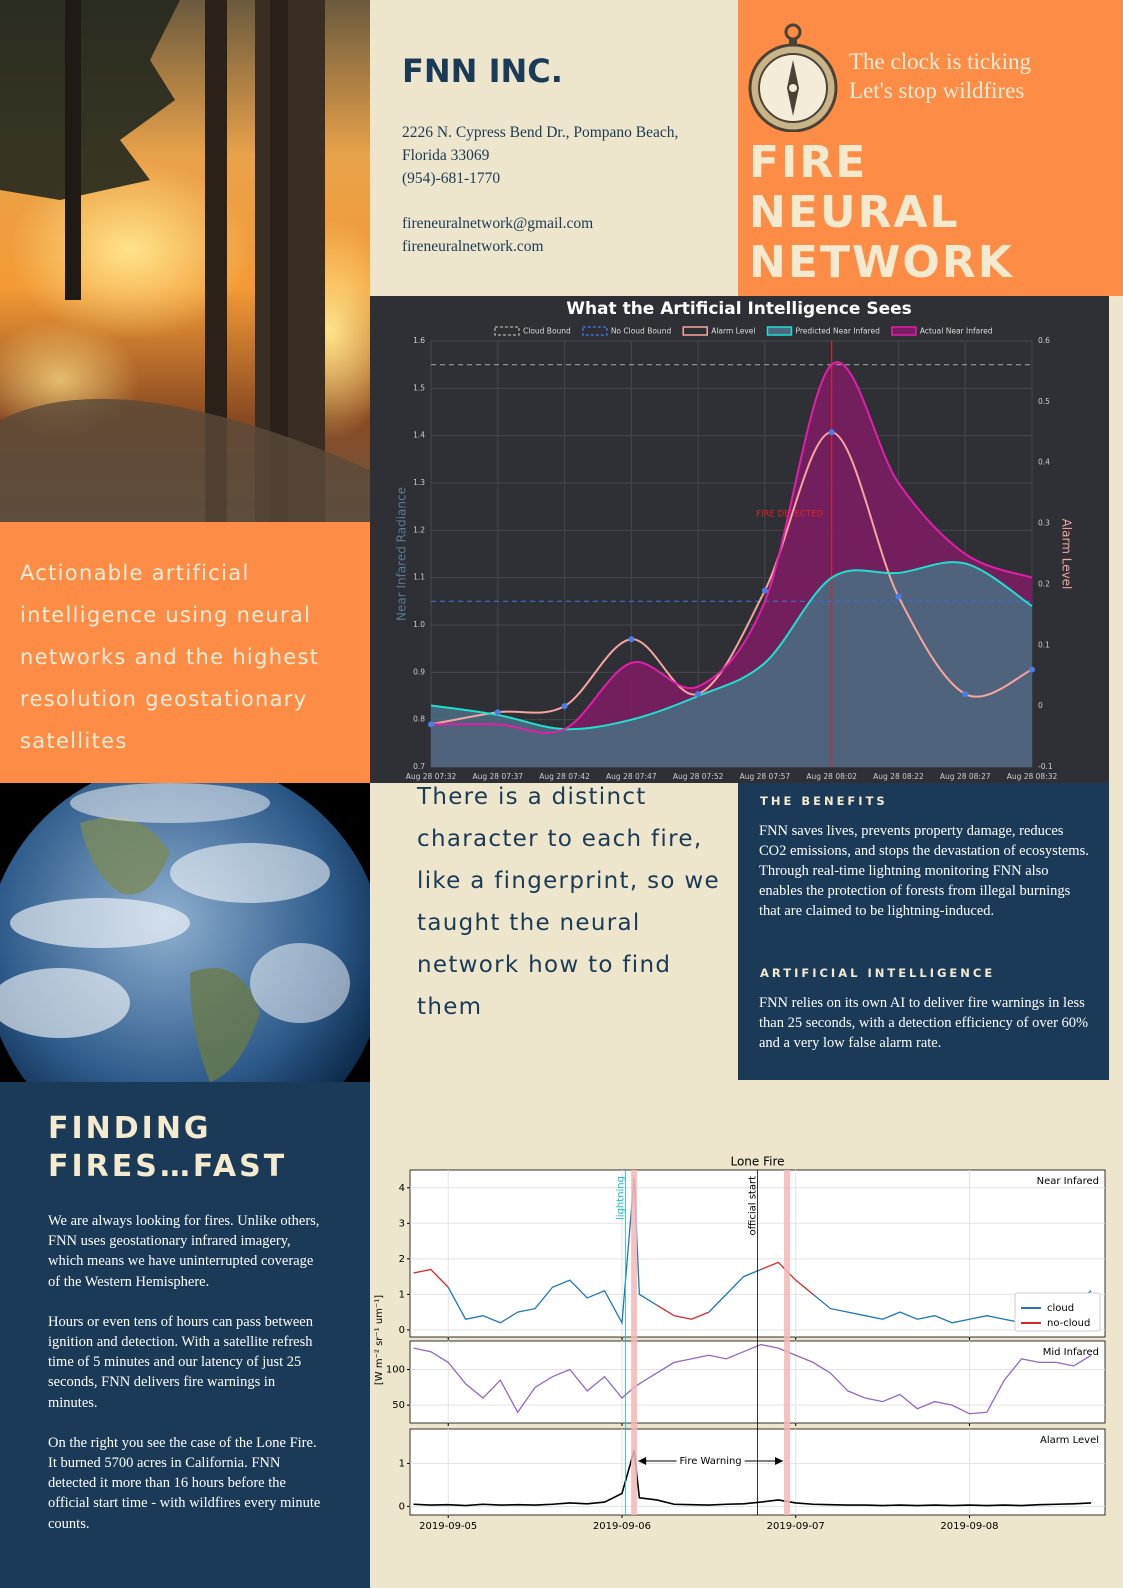 This screenshot has width=1123, height=1588. Describe the element at coordinates (698, 776) in the screenshot. I see `x-tick-label: Aug 28 07:52` at that location.